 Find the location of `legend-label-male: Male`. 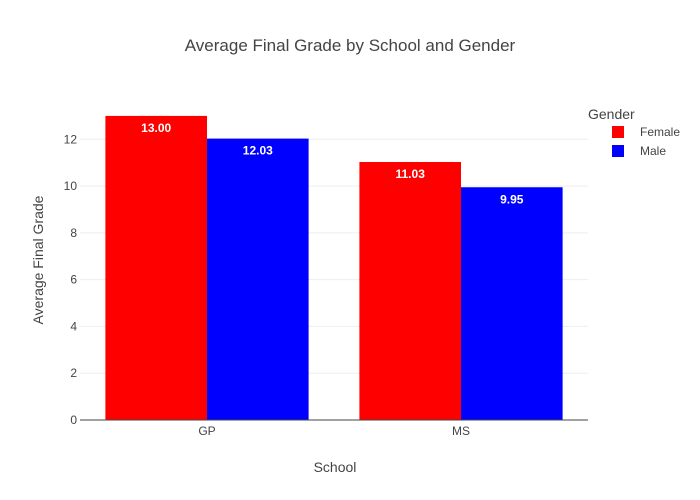

legend-label-male: Male is located at coordinates (653, 151).